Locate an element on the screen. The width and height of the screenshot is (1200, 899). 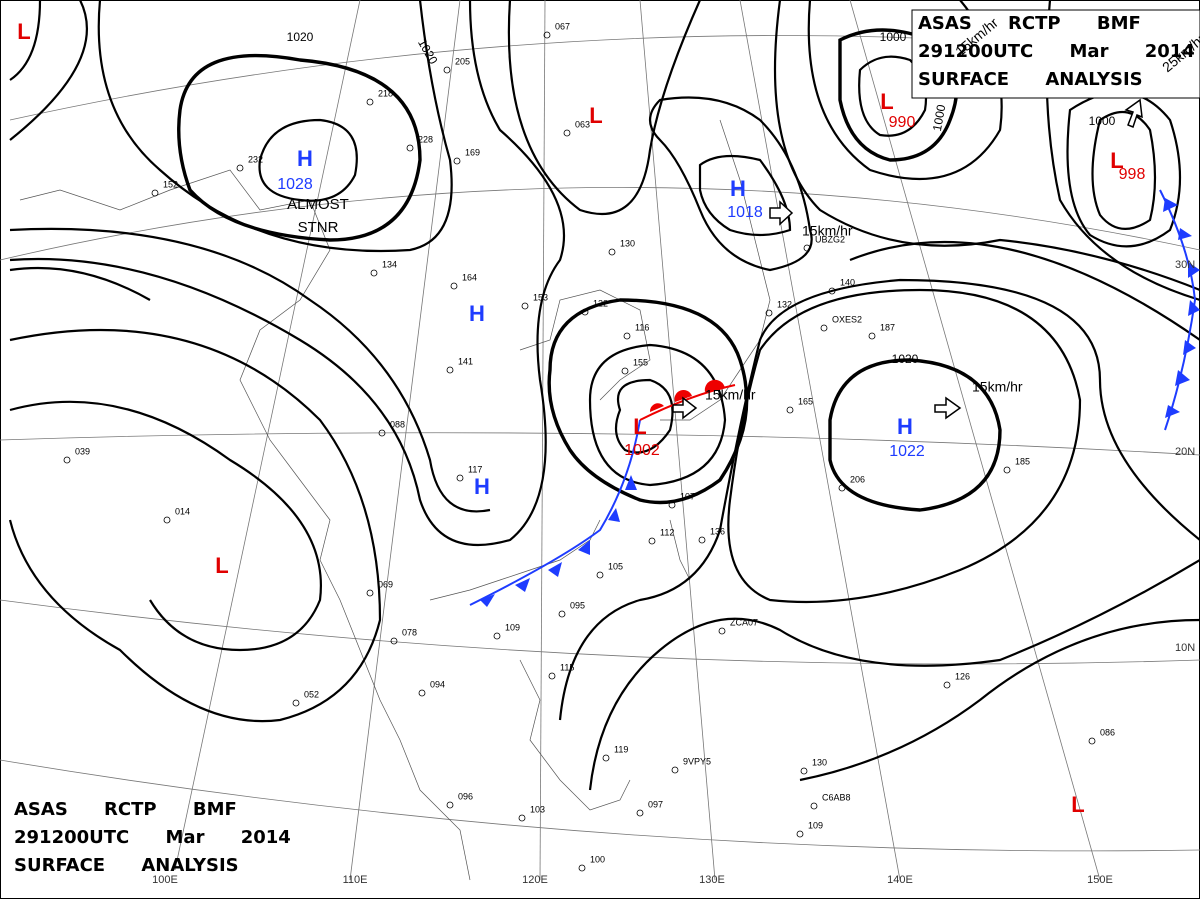
longitude-label: 150E is located at coordinates (1100, 880).